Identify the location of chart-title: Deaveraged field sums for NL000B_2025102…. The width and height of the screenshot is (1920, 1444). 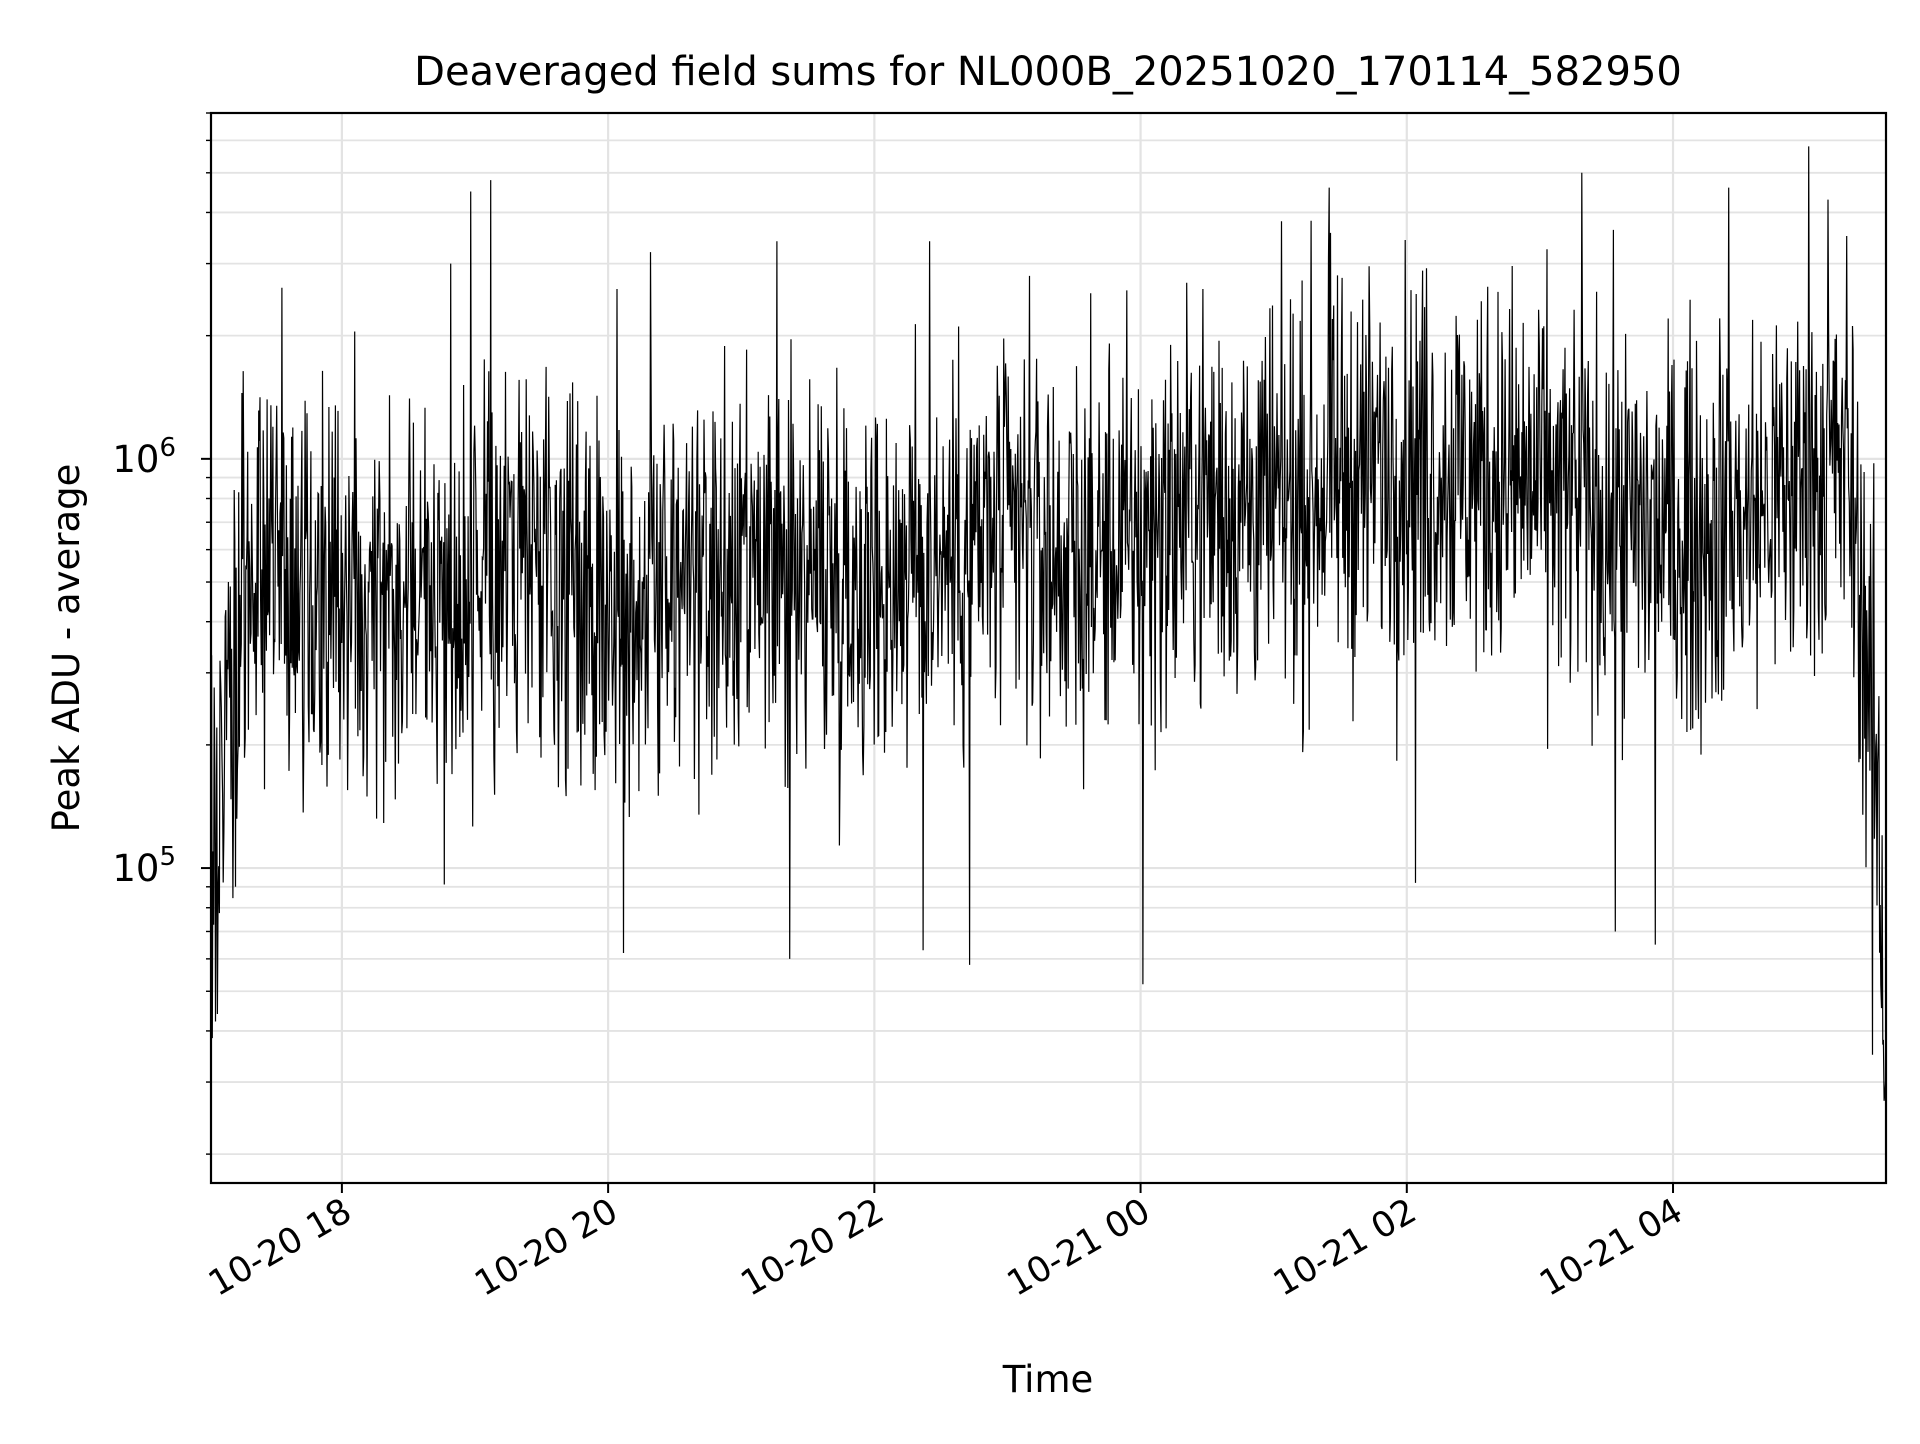
(1048, 72).